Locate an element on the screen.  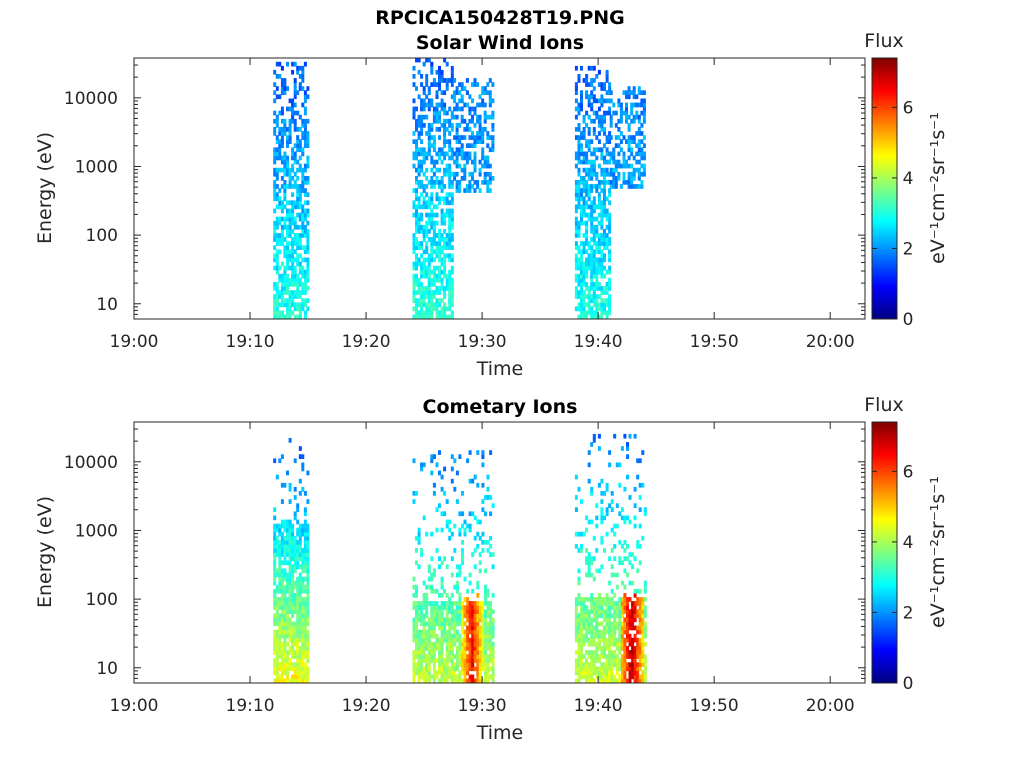
colorbar-tick-label: 2 is located at coordinates (908, 249).